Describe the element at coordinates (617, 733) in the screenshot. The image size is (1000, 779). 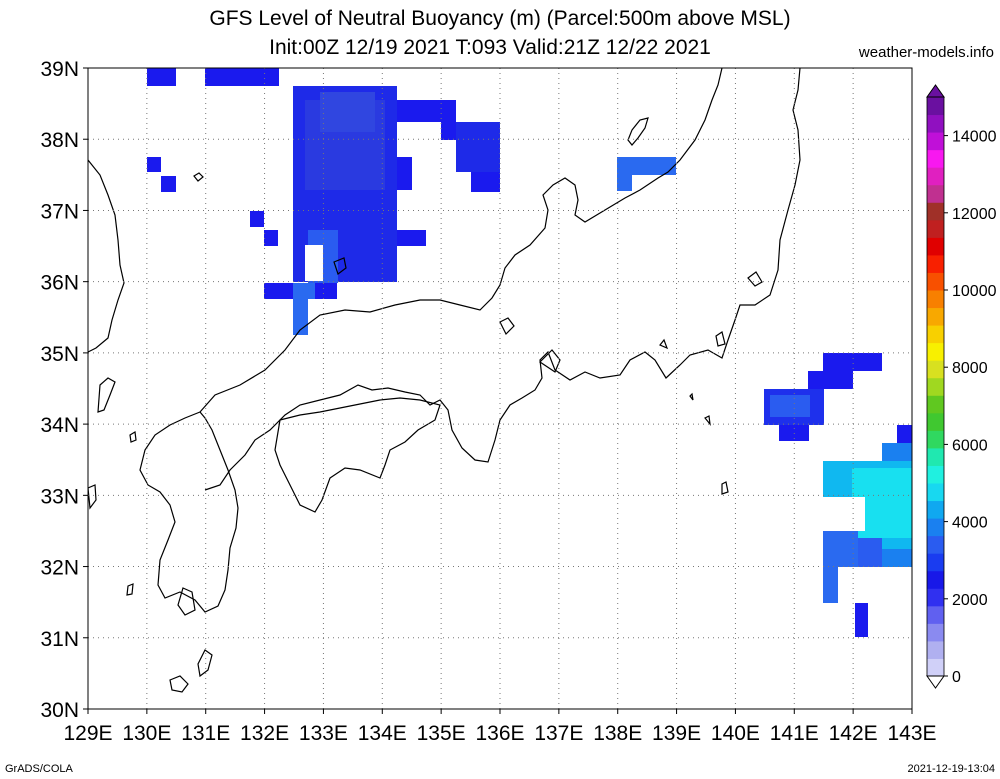
I see `lon-label: 138E` at that location.